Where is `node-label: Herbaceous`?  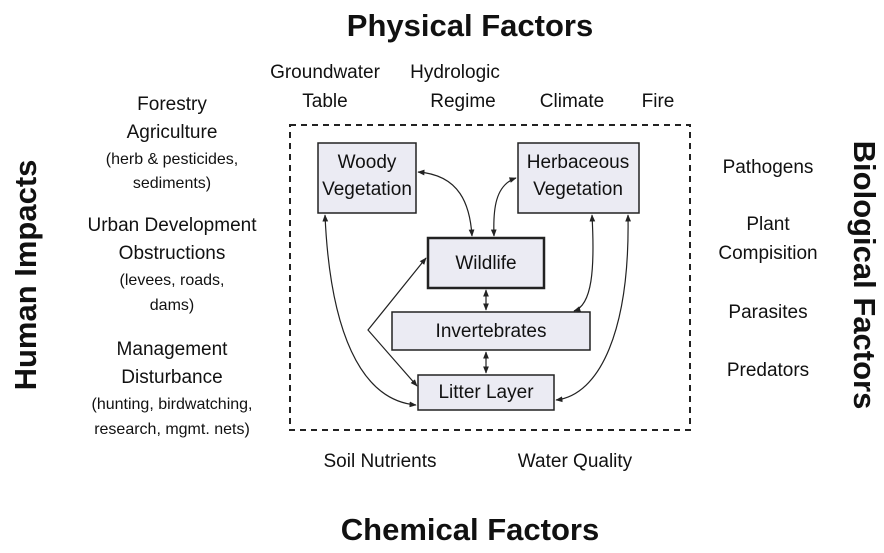 node-label: Herbaceous is located at coordinates (578, 162).